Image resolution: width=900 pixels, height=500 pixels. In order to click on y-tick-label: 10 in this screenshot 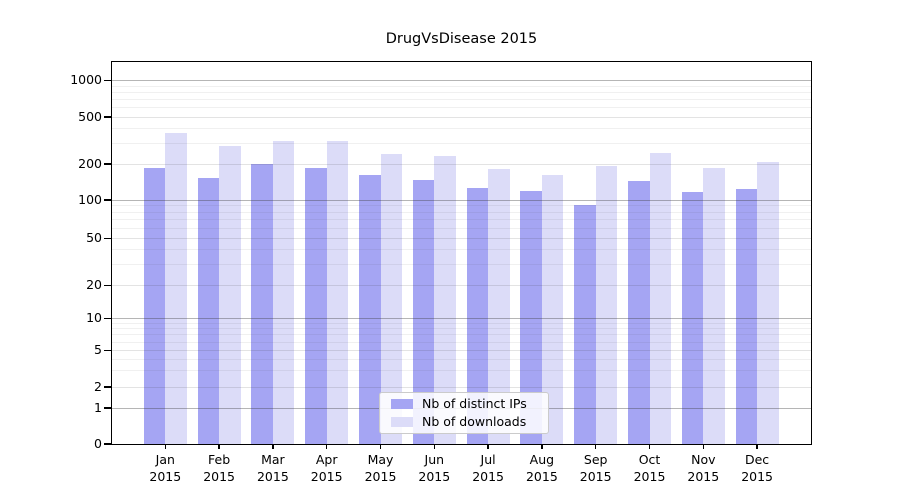, I will do `click(94, 317)`.